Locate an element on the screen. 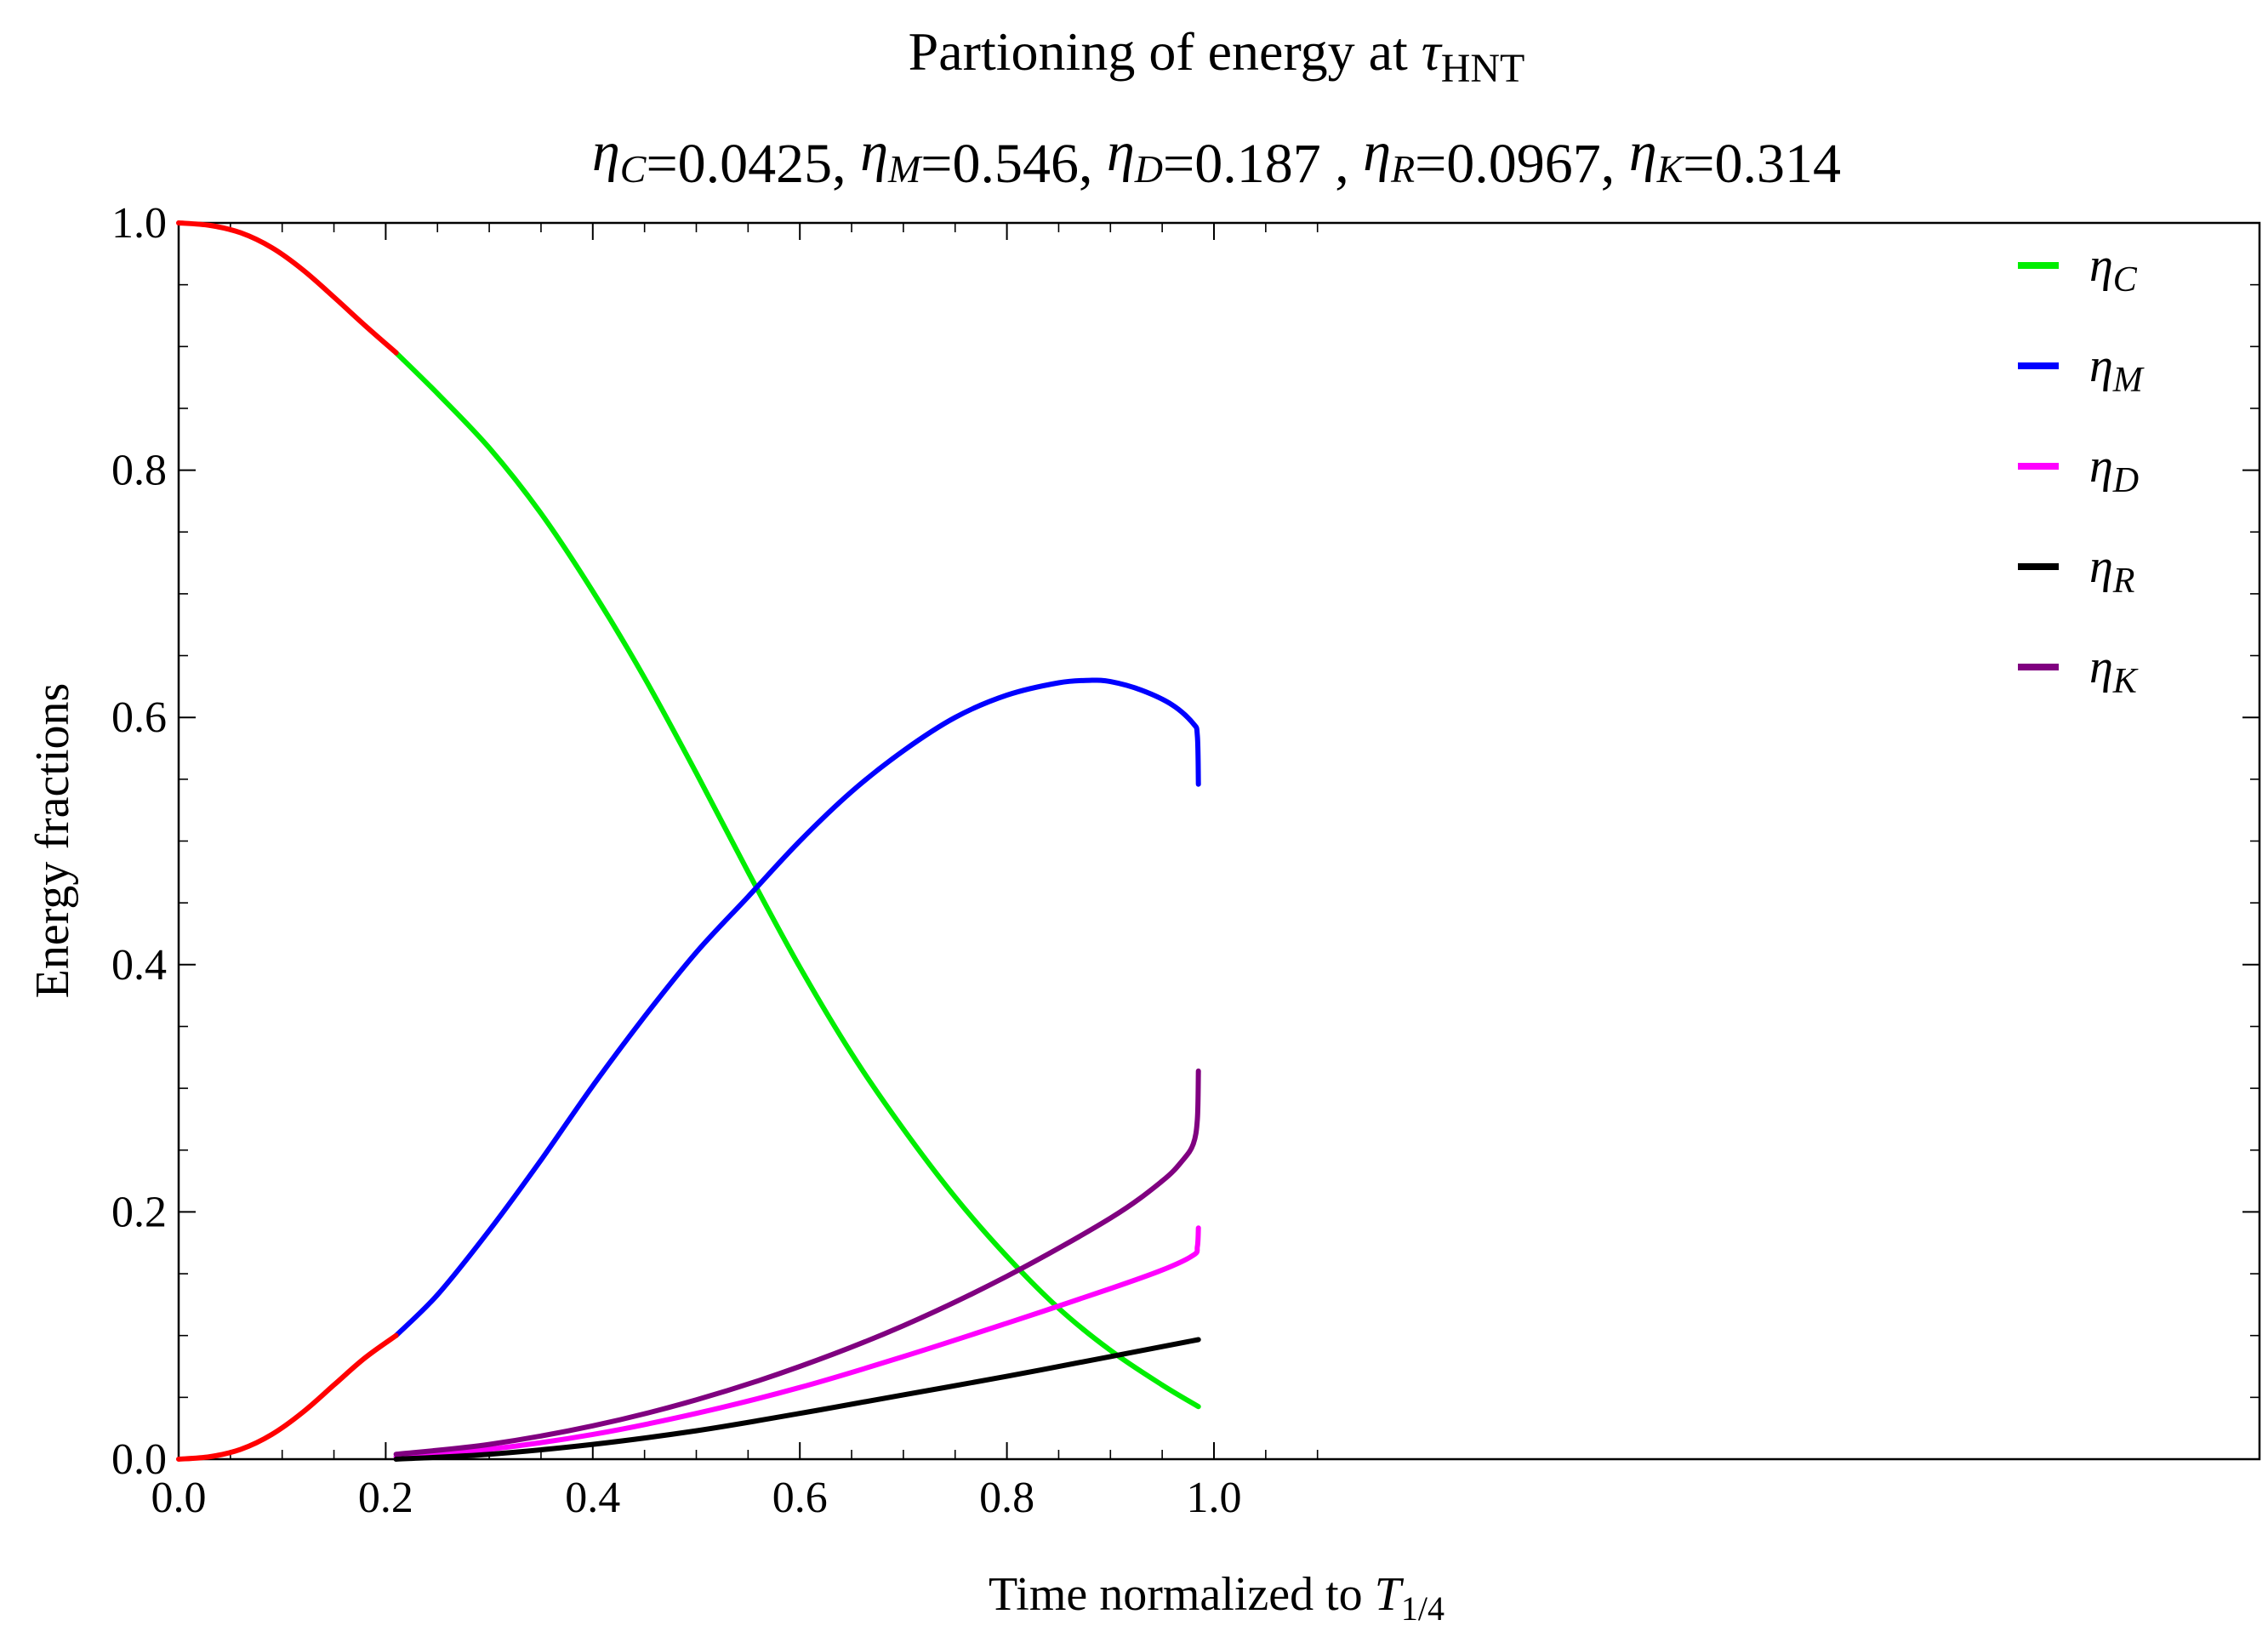  x-tick-label: 1.0 is located at coordinates (1215, 1498).